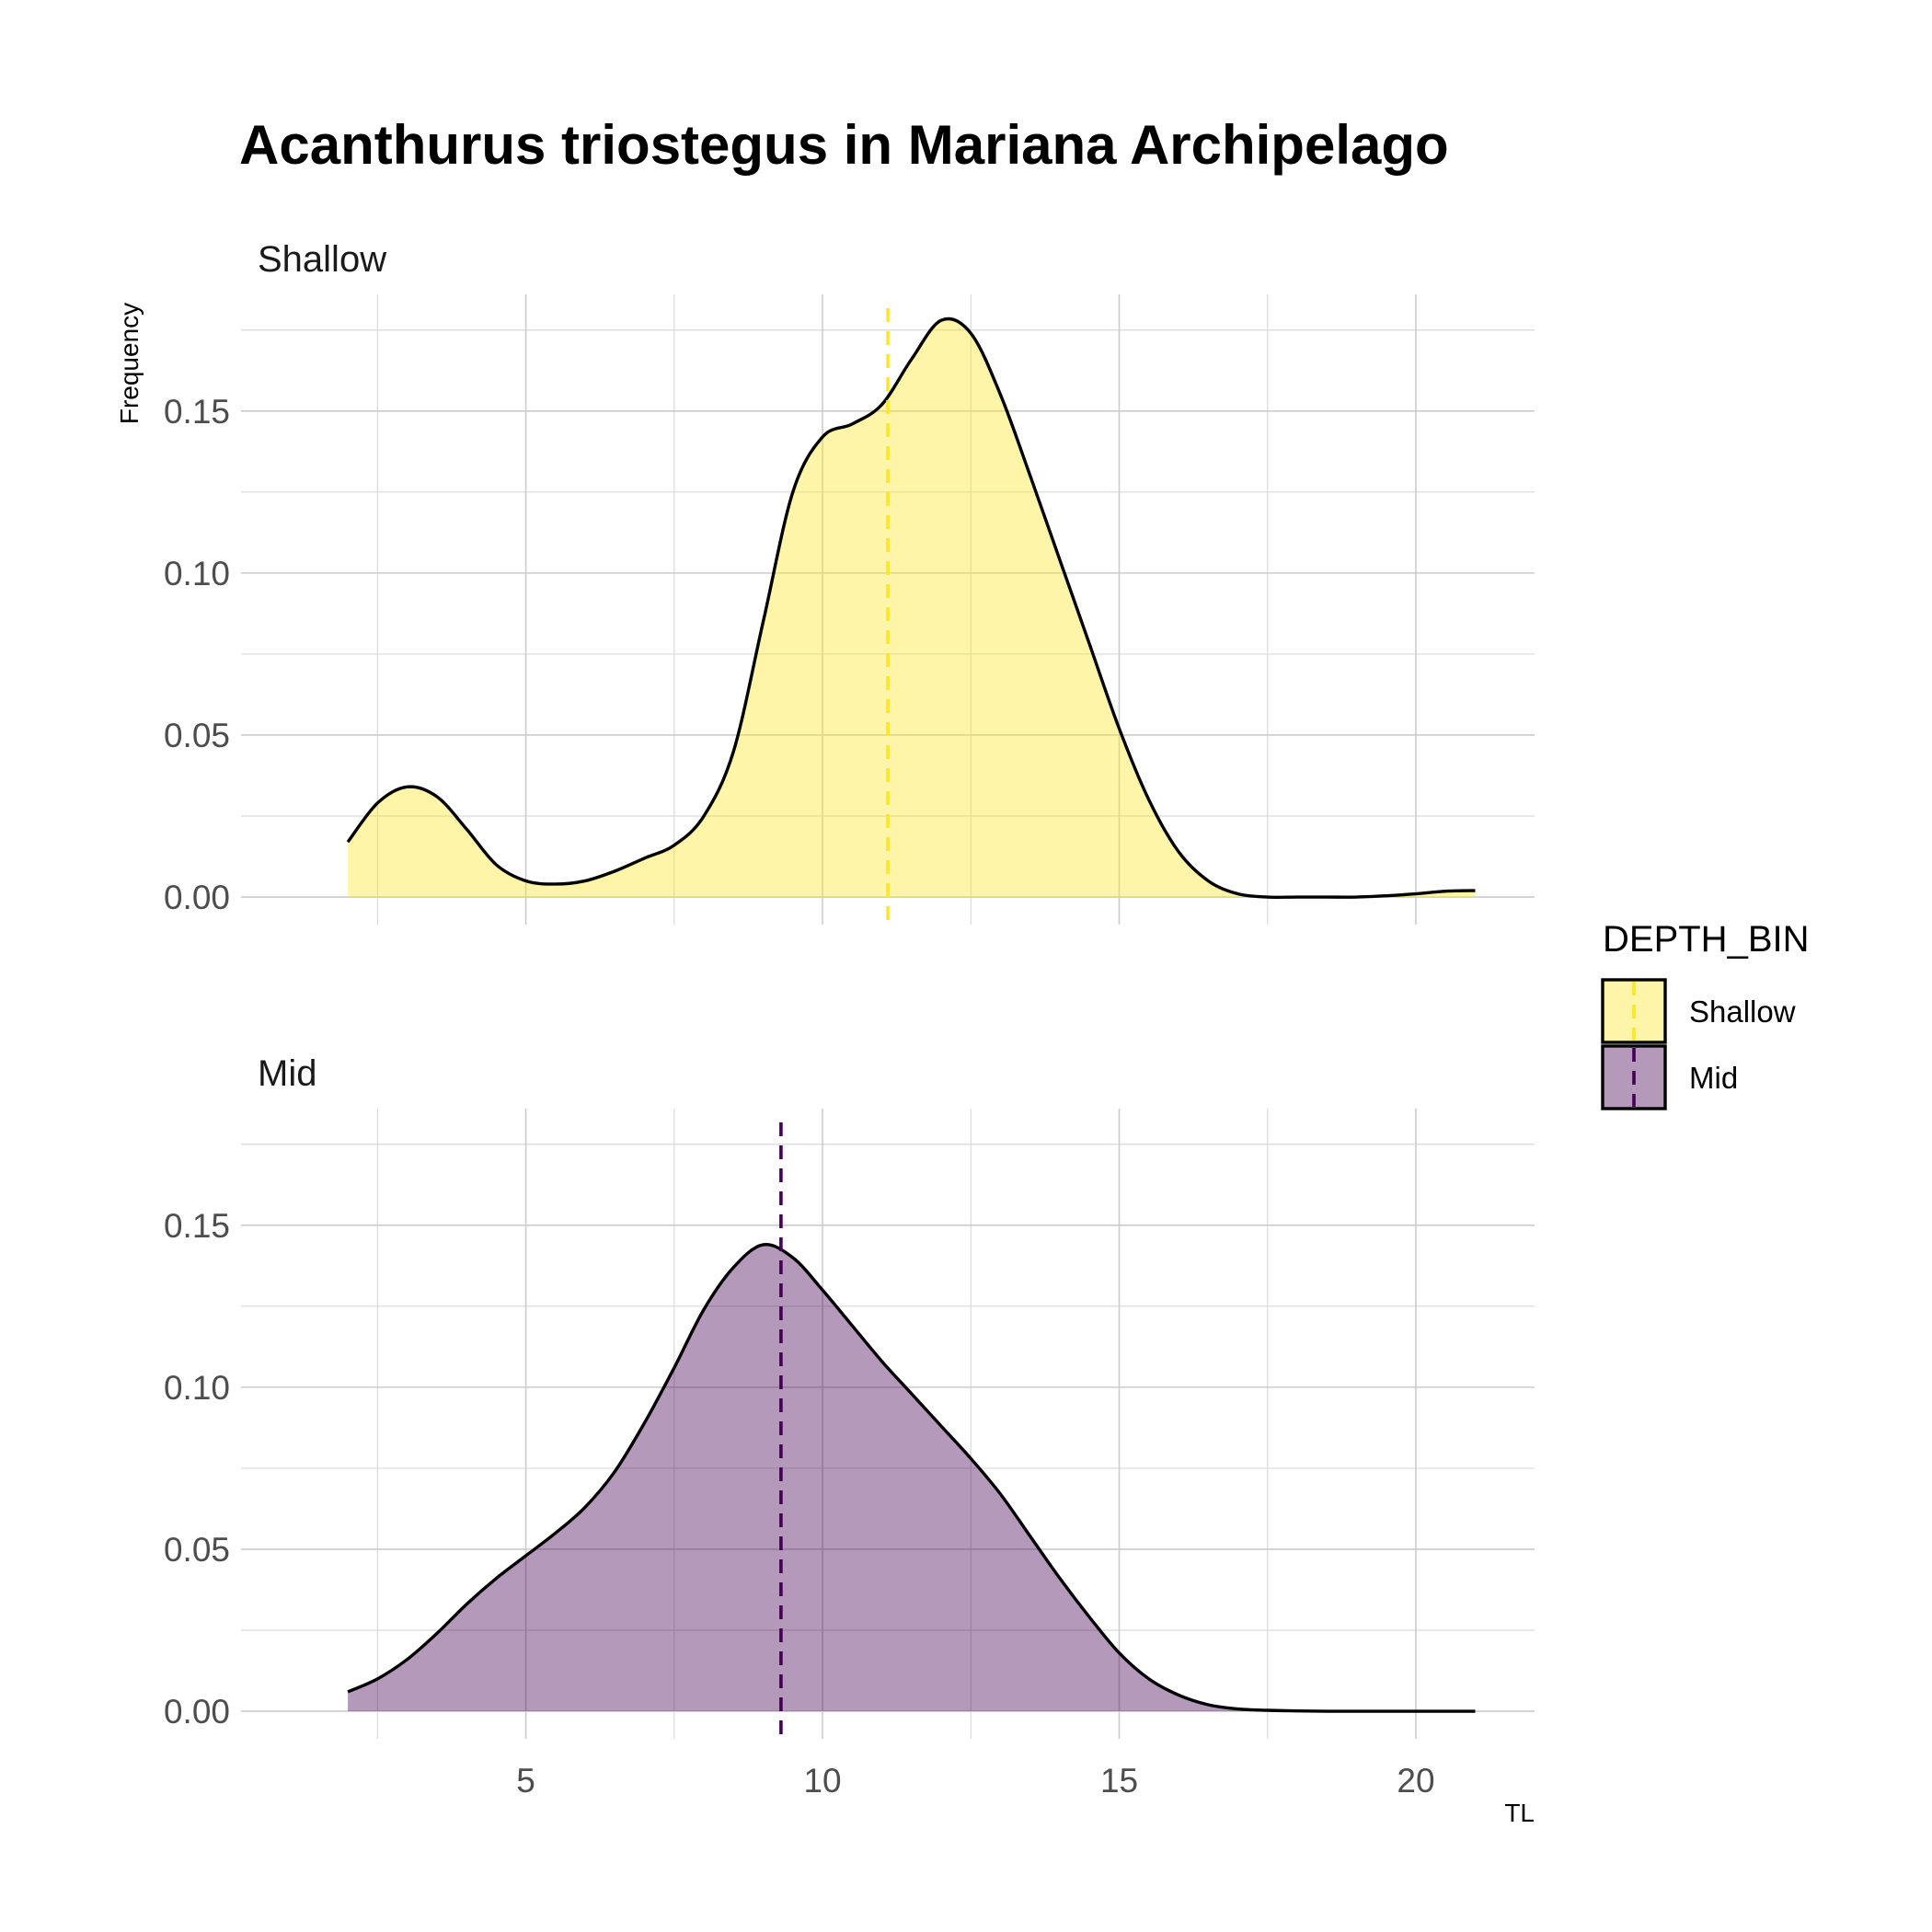 This screenshot has width=1932, height=1932. Describe the element at coordinates (1706, 939) in the screenshot. I see `legend-title: DEPTH_BIN` at that location.